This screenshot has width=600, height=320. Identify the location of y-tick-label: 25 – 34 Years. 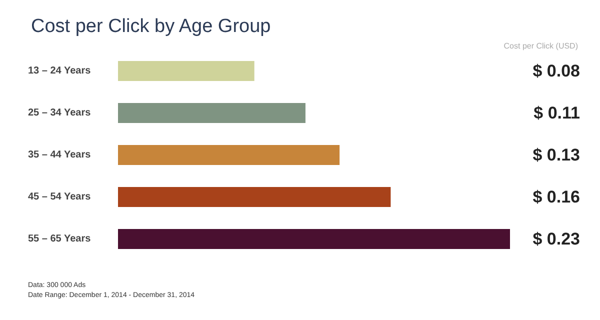
(60, 113).